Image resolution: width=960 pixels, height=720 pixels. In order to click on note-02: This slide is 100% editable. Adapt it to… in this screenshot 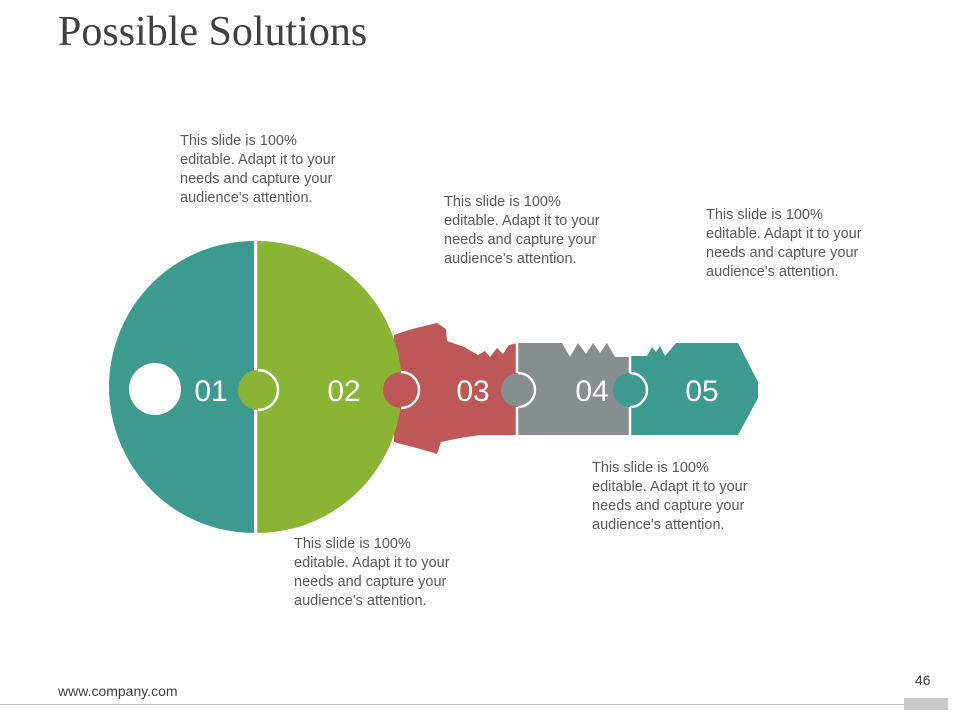, I will do `click(372, 572)`.